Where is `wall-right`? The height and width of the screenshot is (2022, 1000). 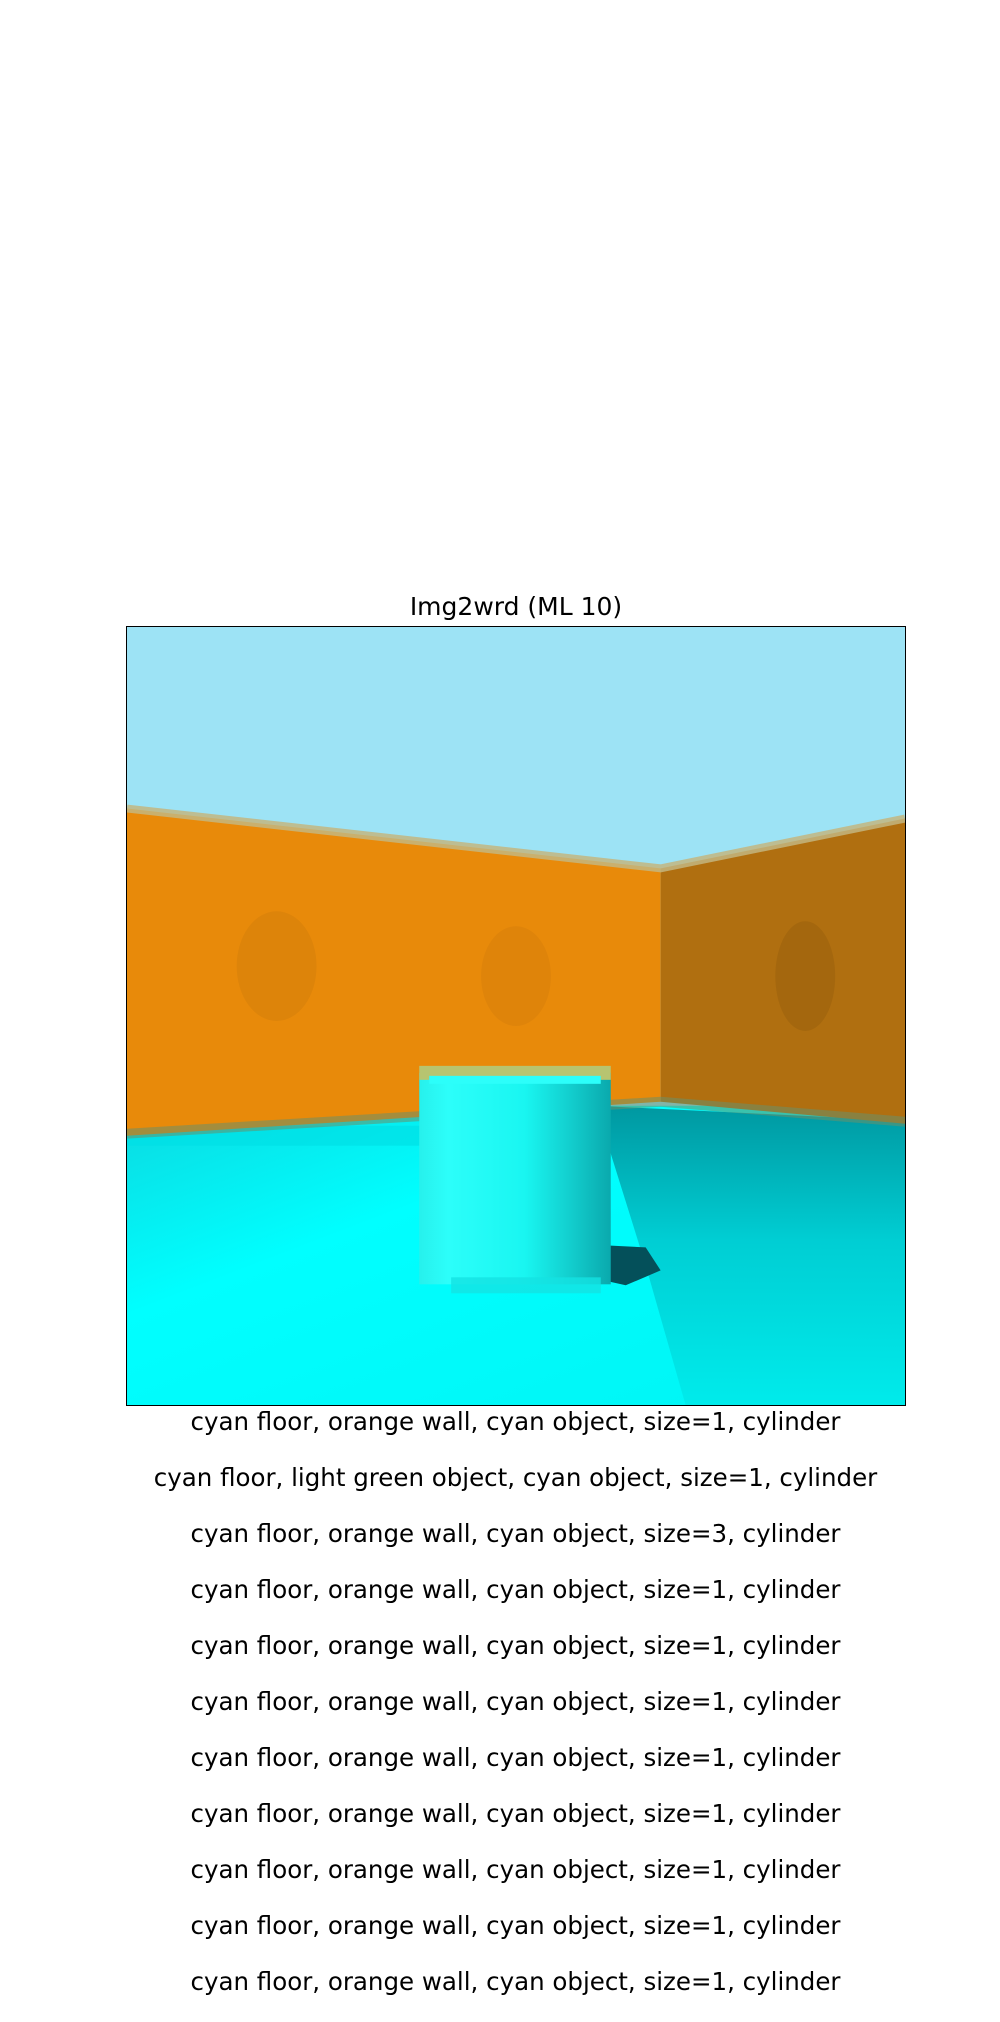
wall-right is located at coordinates (782, 971).